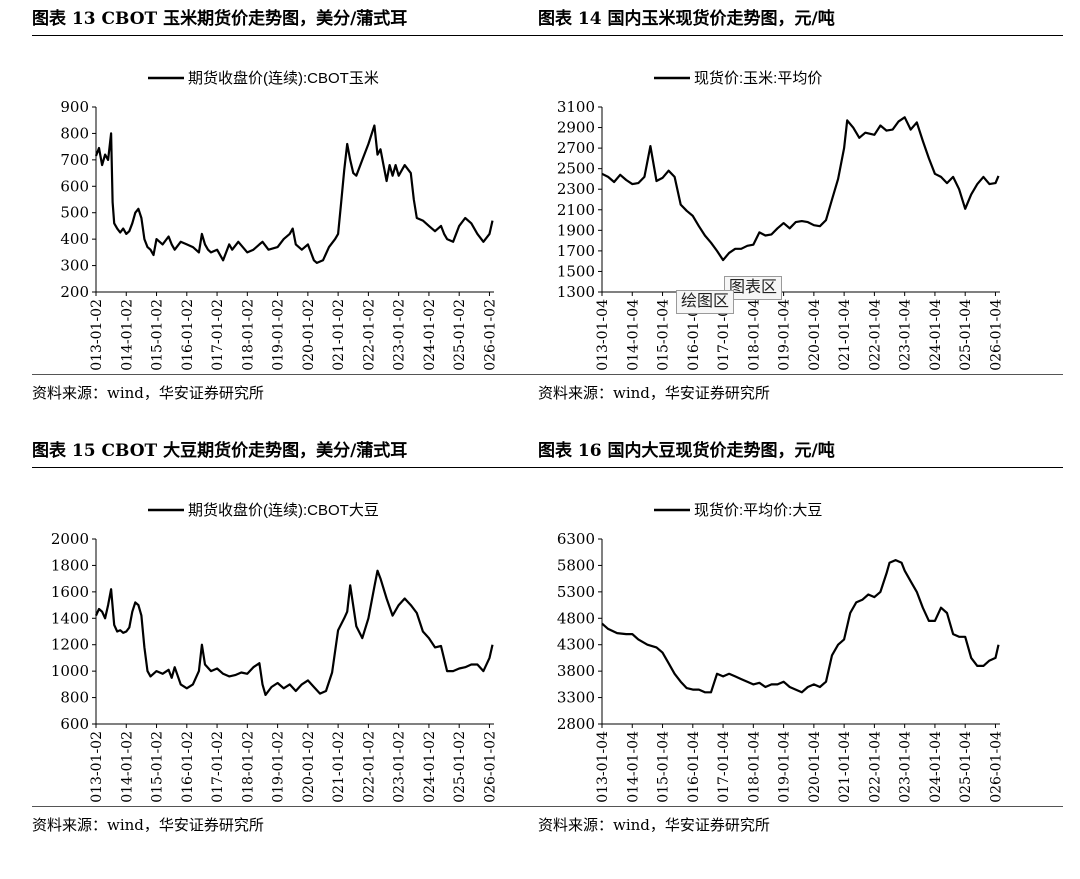 This screenshot has height=879, width=1080. Describe the element at coordinates (576, 189) in the screenshot. I see `y-tick-label: 2300` at that location.